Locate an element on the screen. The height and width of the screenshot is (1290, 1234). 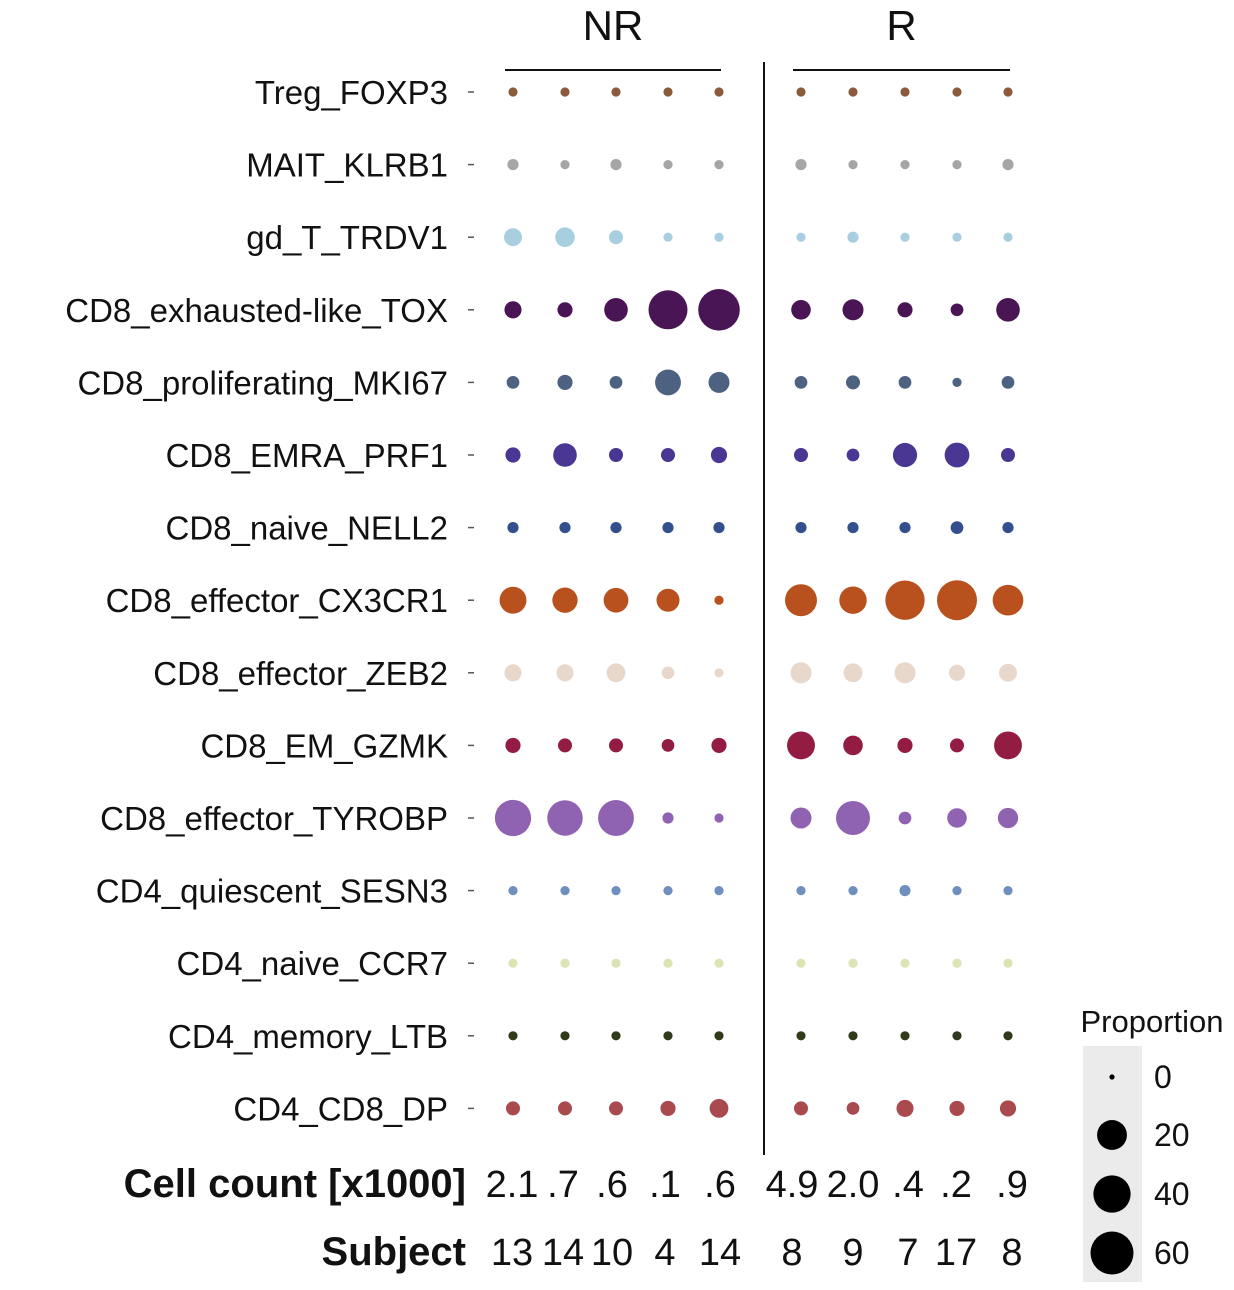
row-label: CD8_EMRA_PRF1 is located at coordinates (307, 455).